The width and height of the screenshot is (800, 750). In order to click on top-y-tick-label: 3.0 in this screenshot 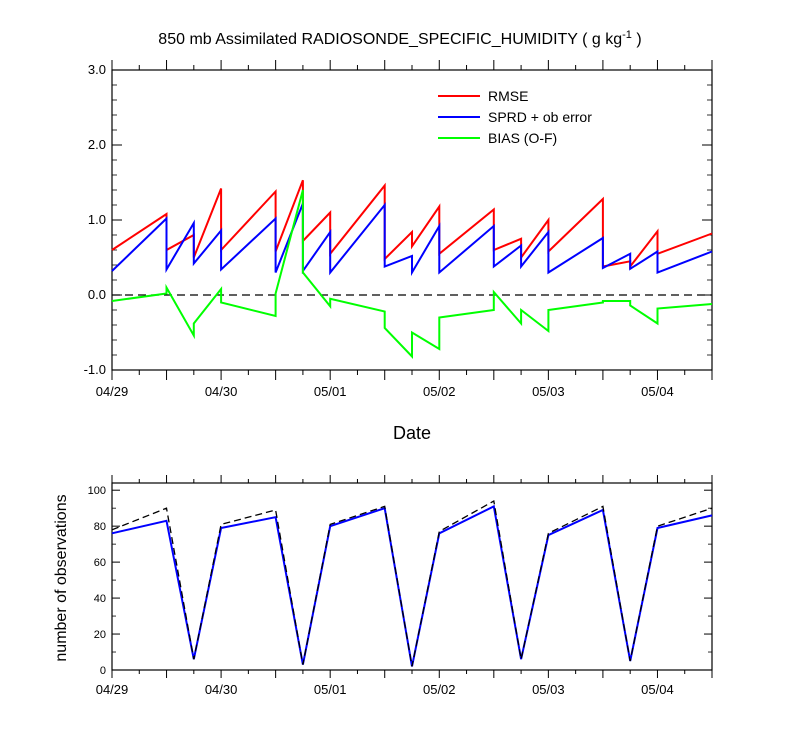, I will do `click(97, 69)`.